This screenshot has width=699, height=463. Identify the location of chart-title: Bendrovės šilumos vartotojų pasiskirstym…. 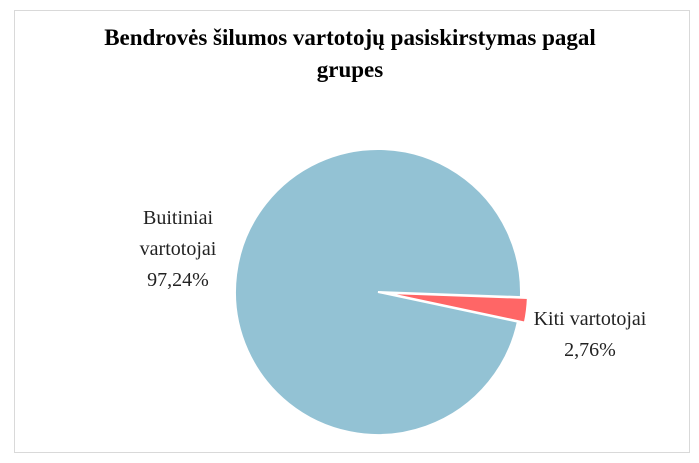
(350, 53).